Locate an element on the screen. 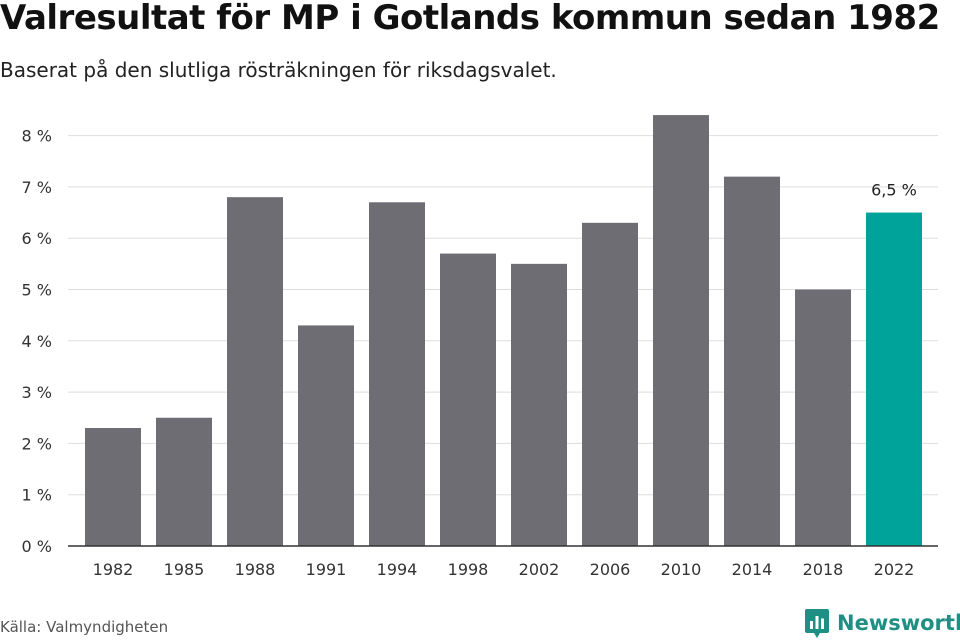  x-tick-label: 2006 is located at coordinates (610, 569).